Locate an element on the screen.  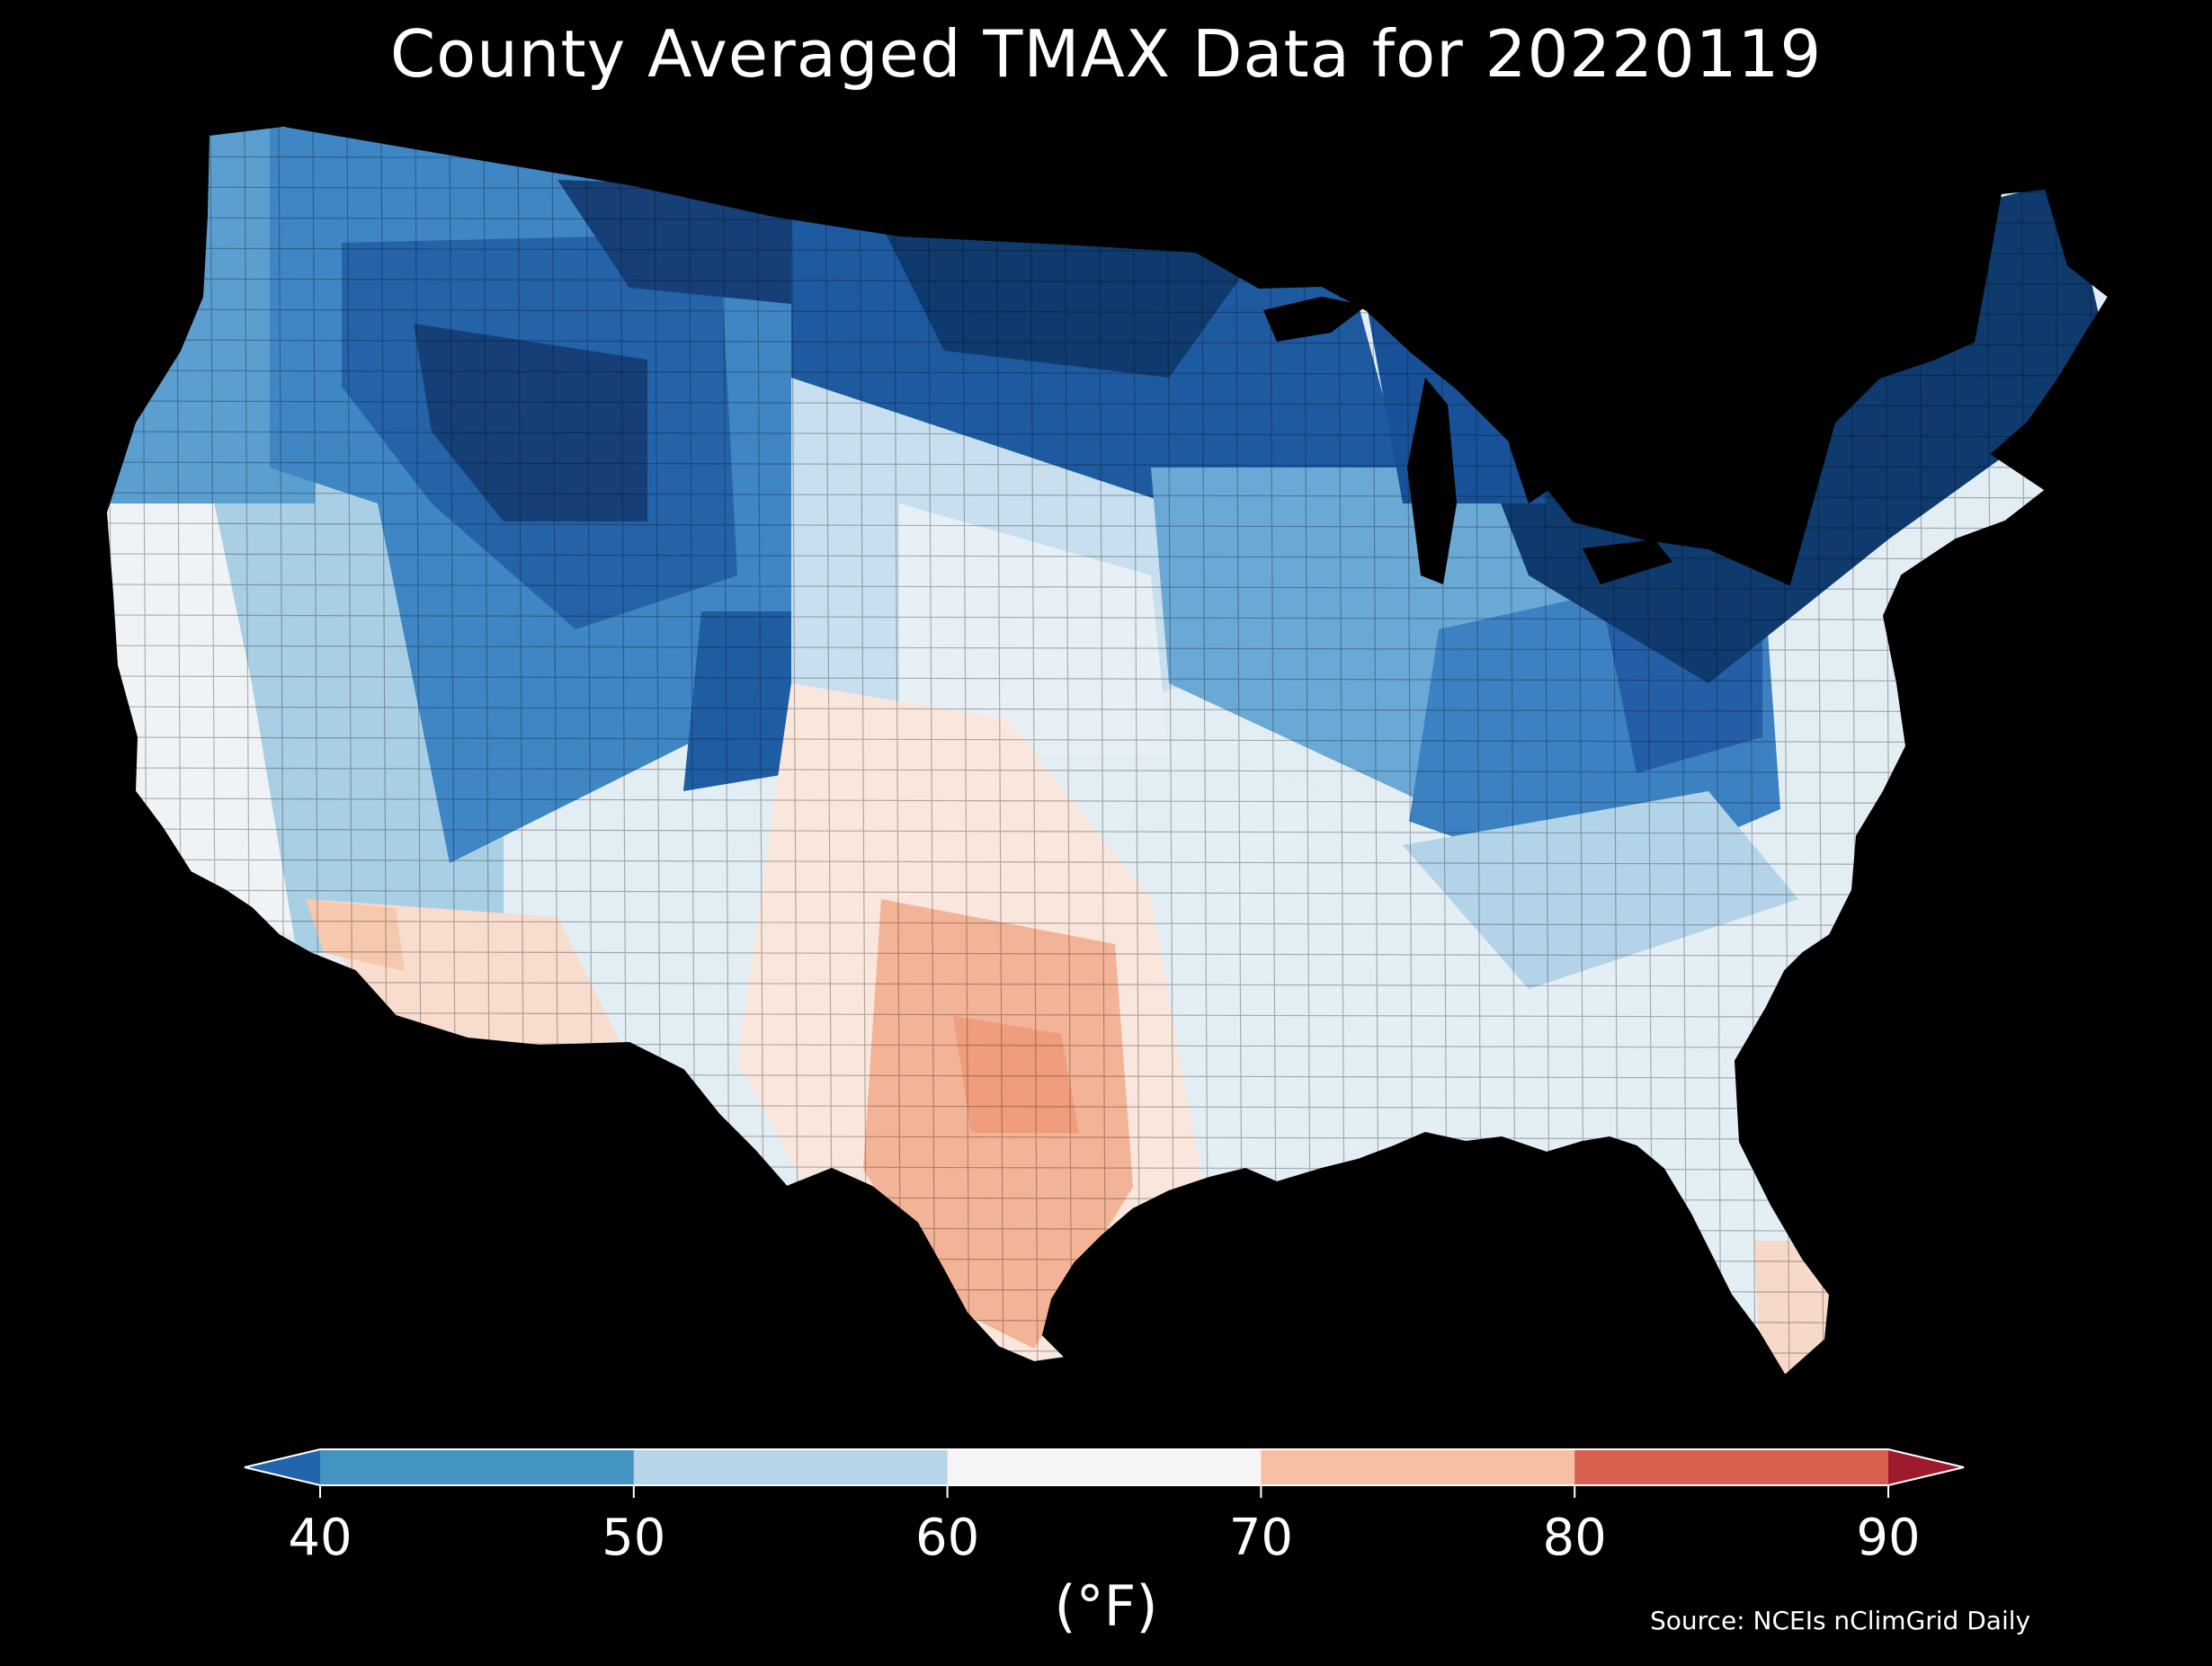
colorbar-tick-label: 50 is located at coordinates (634, 1538).